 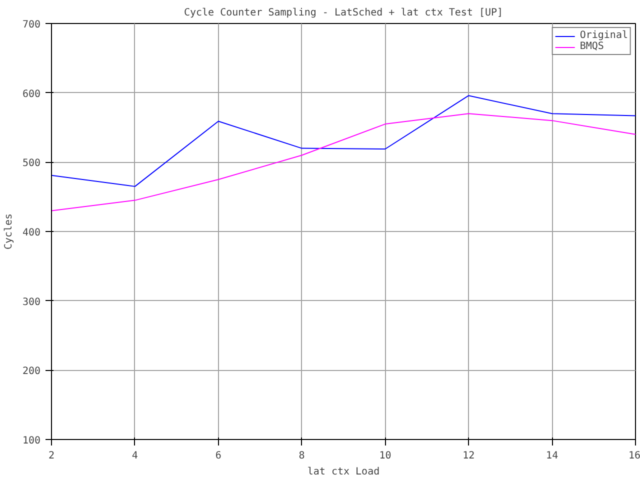 What do you see at coordinates (135, 456) in the screenshot?
I see `x-tick-label: 4` at bounding box center [135, 456].